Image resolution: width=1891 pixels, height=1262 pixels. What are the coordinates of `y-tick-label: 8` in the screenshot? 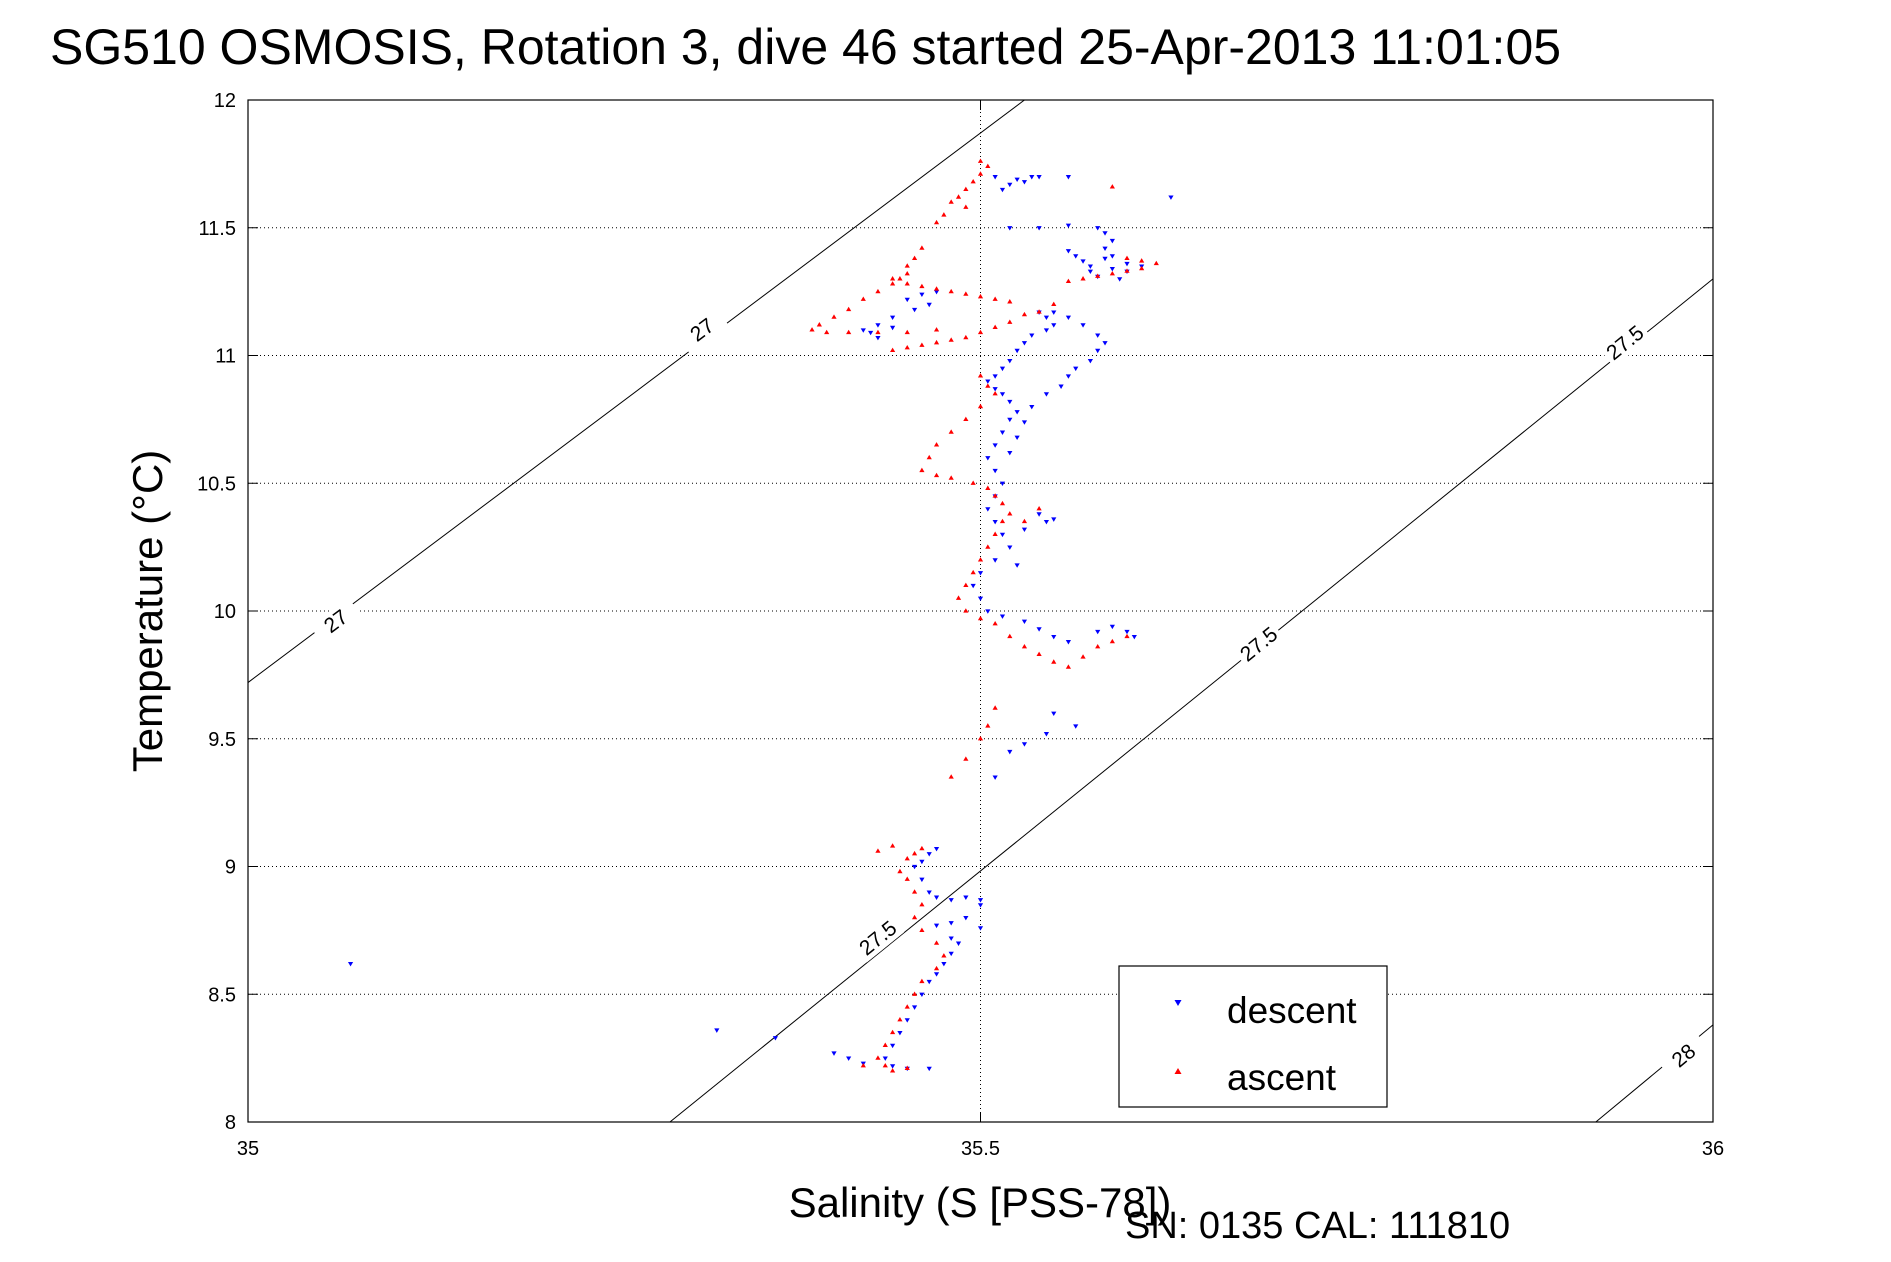 It's located at (230, 1123).